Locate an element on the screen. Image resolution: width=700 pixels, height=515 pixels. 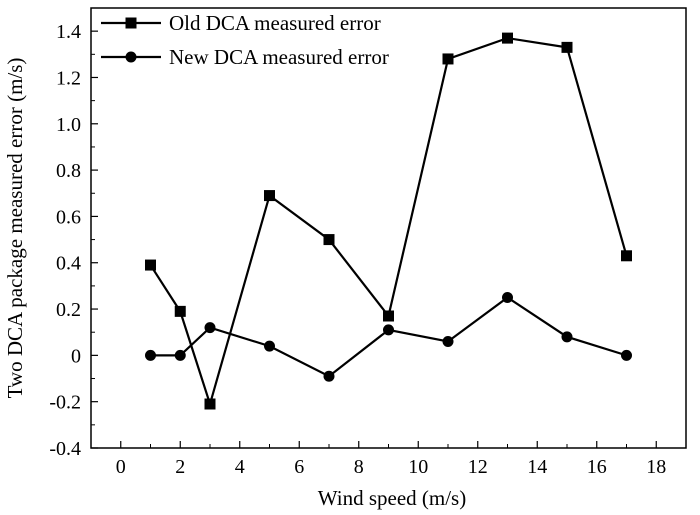
x-tick-label: 0 is located at coordinates (121, 467).